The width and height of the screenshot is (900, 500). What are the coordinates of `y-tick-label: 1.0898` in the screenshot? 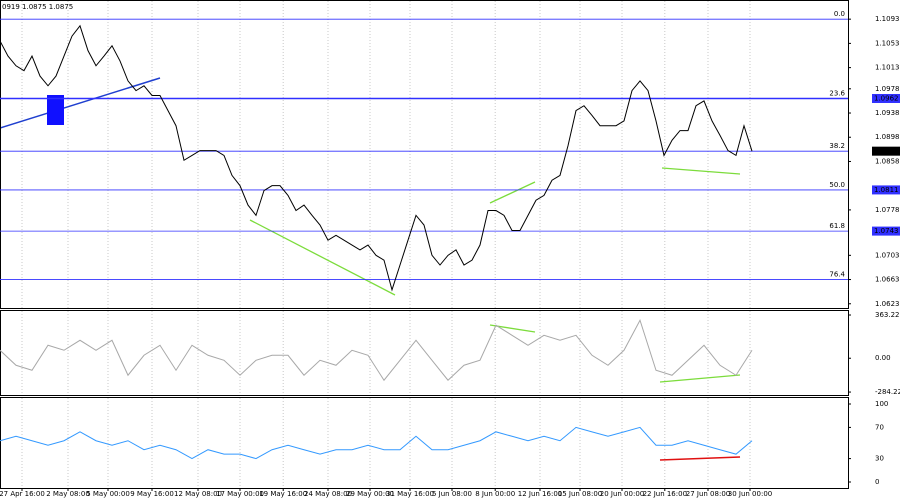 It's located at (887, 137).